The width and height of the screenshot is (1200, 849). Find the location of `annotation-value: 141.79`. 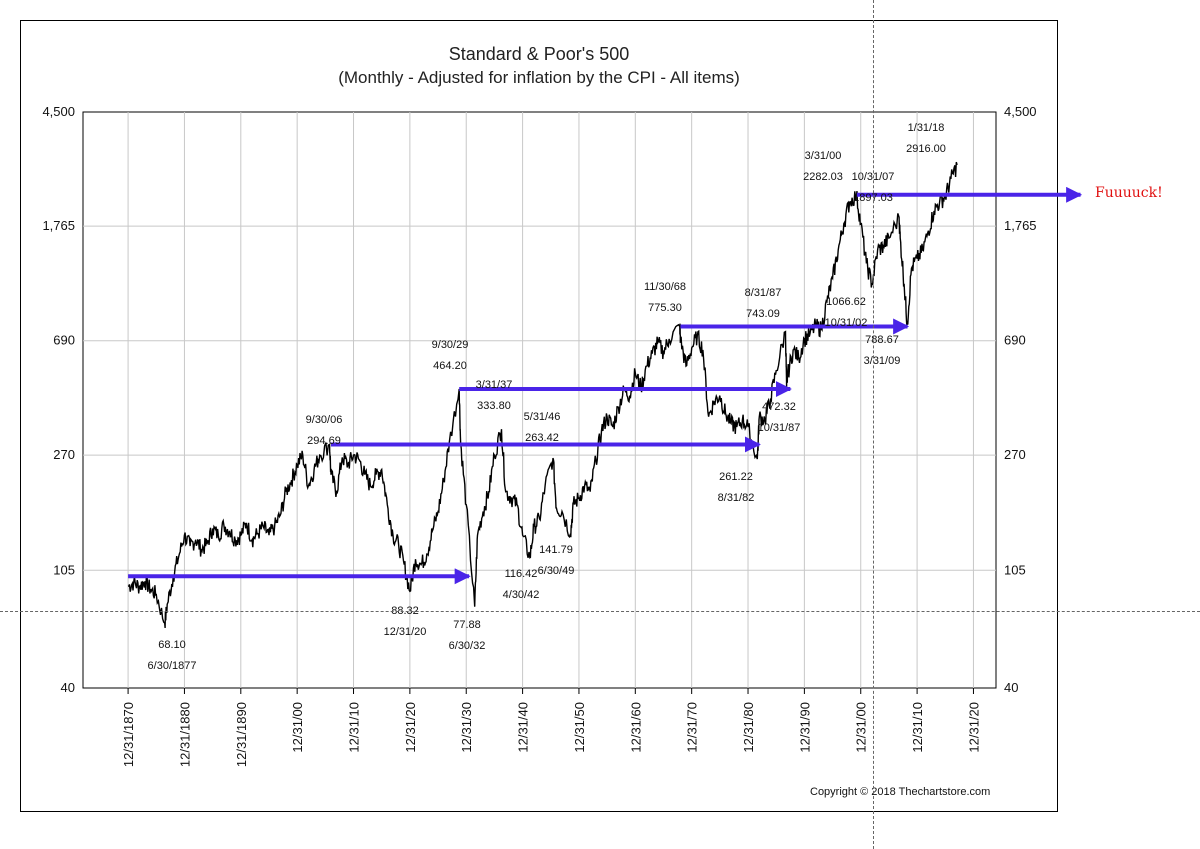

annotation-value: 141.79 is located at coordinates (556, 550).